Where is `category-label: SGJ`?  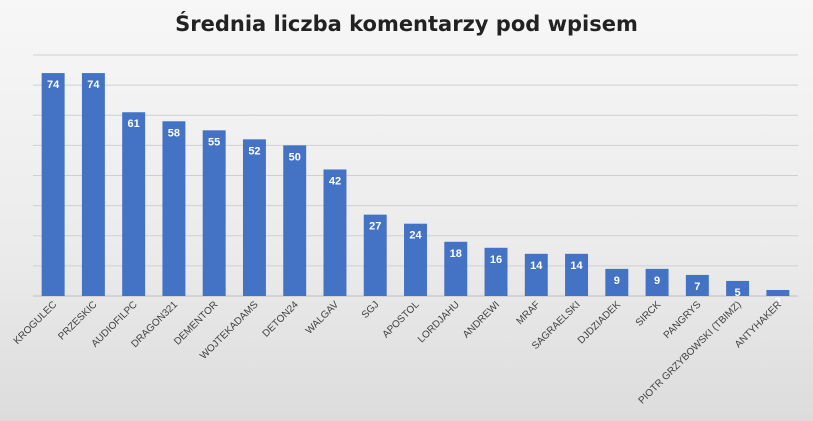
category-label: SGJ is located at coordinates (371, 310).